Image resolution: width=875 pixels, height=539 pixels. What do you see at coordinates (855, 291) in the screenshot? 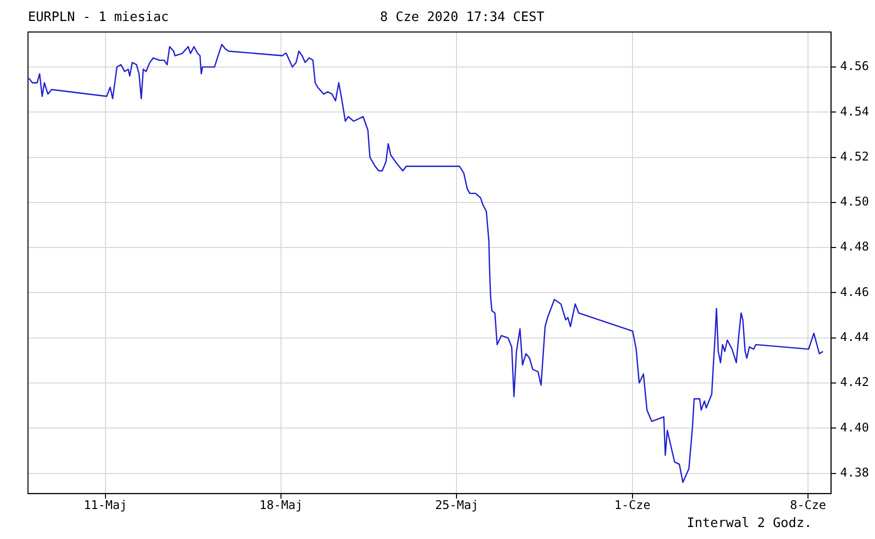
I see `y-tick-label: 4.46` at bounding box center [855, 291].